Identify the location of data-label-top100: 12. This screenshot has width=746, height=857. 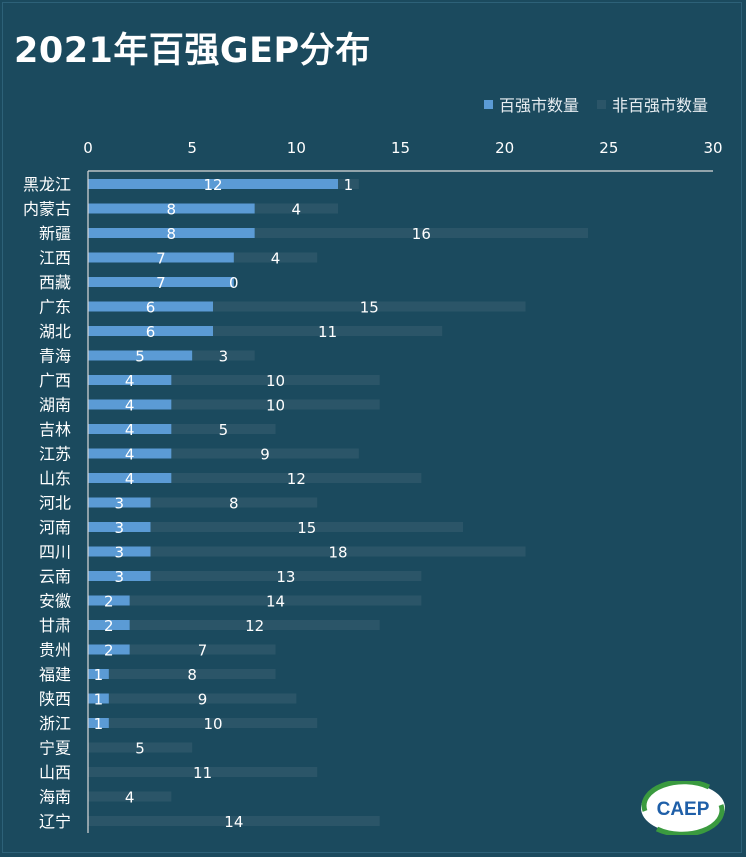
(212, 185).